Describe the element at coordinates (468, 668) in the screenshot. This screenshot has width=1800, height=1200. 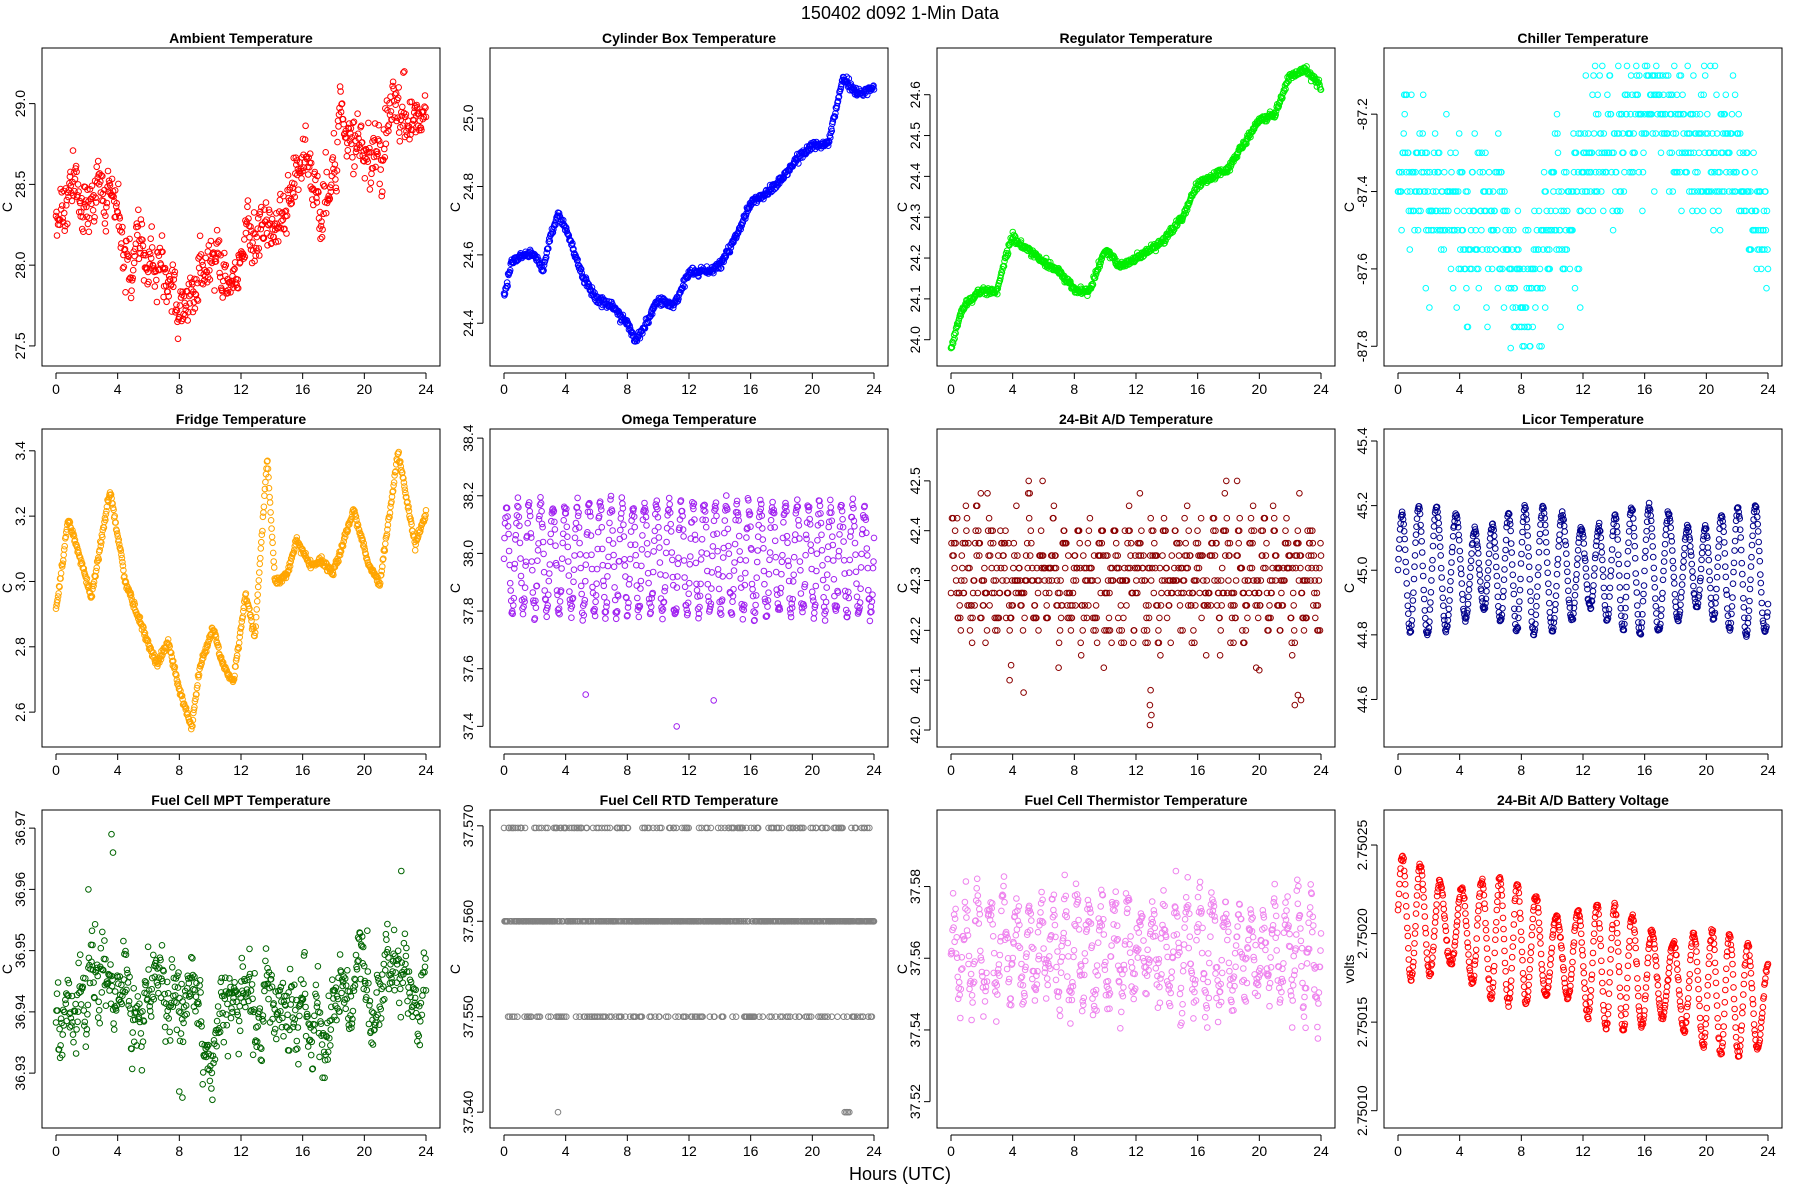
I see `y-tick-label: 37.6` at that location.